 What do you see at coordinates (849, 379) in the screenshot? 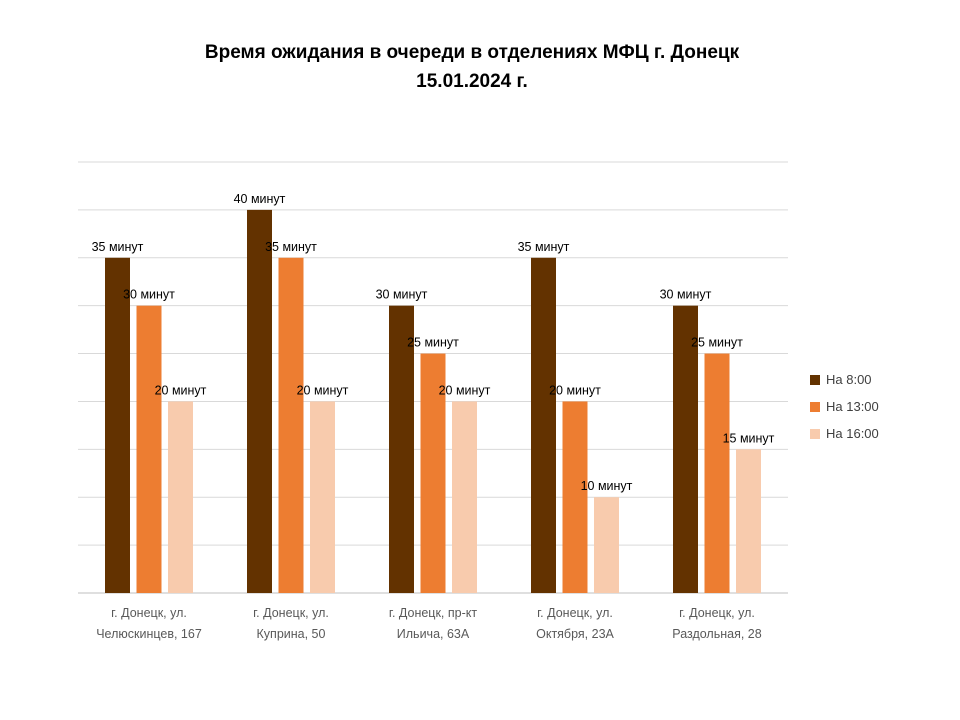
I see `legend-label: На 8:00` at bounding box center [849, 379].